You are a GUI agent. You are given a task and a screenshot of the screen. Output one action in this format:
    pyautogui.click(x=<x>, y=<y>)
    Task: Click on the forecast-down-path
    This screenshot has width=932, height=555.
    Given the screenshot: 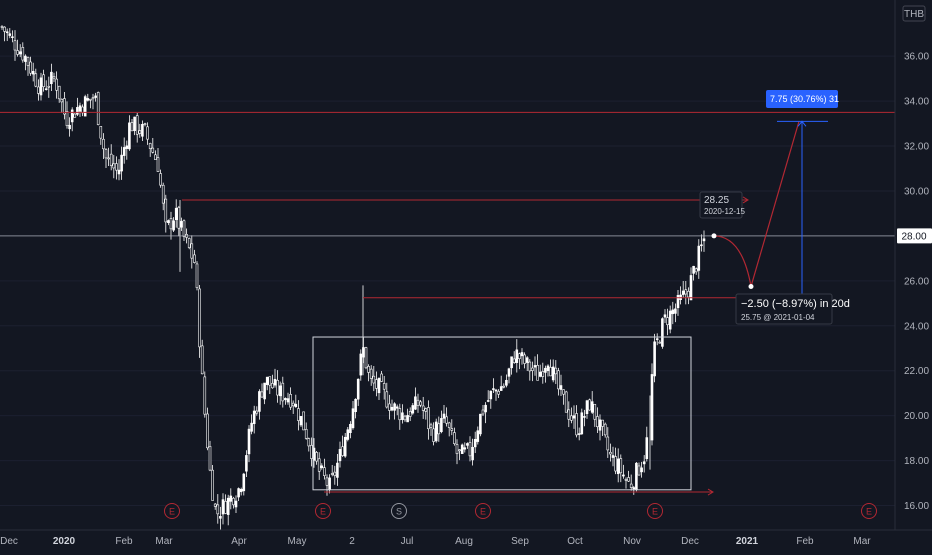 What is the action you would take?
    pyautogui.click(x=732, y=261)
    